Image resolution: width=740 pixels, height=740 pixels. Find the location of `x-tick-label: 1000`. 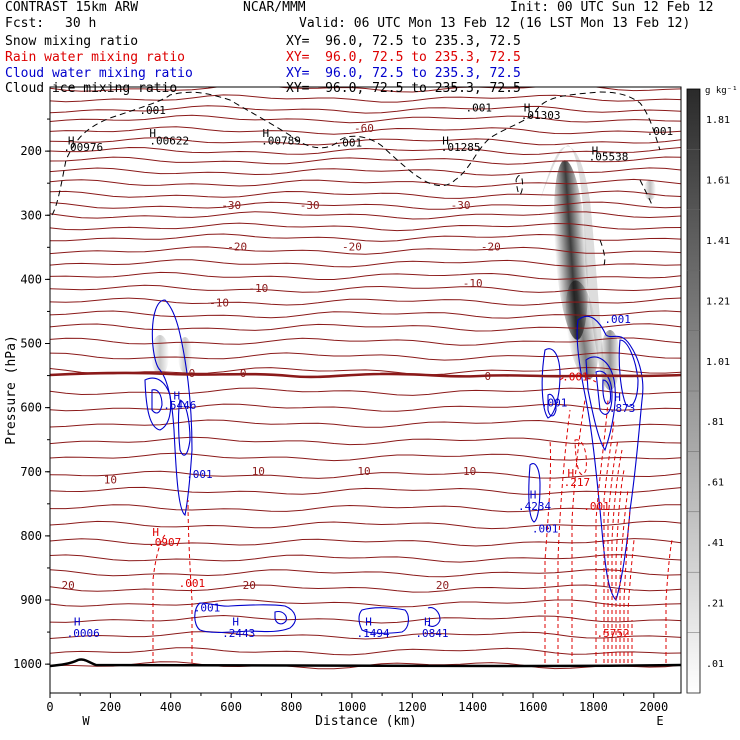

x-tick-label: 1000 is located at coordinates (351, 707).